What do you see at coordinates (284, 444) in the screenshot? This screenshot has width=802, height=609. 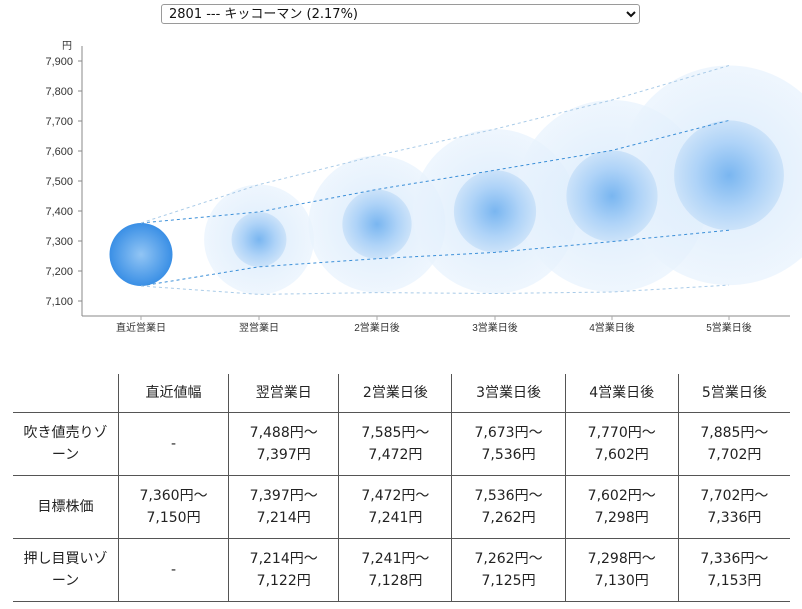 I see `zone-cell: 7,488円〜 7,397円` at bounding box center [284, 444].